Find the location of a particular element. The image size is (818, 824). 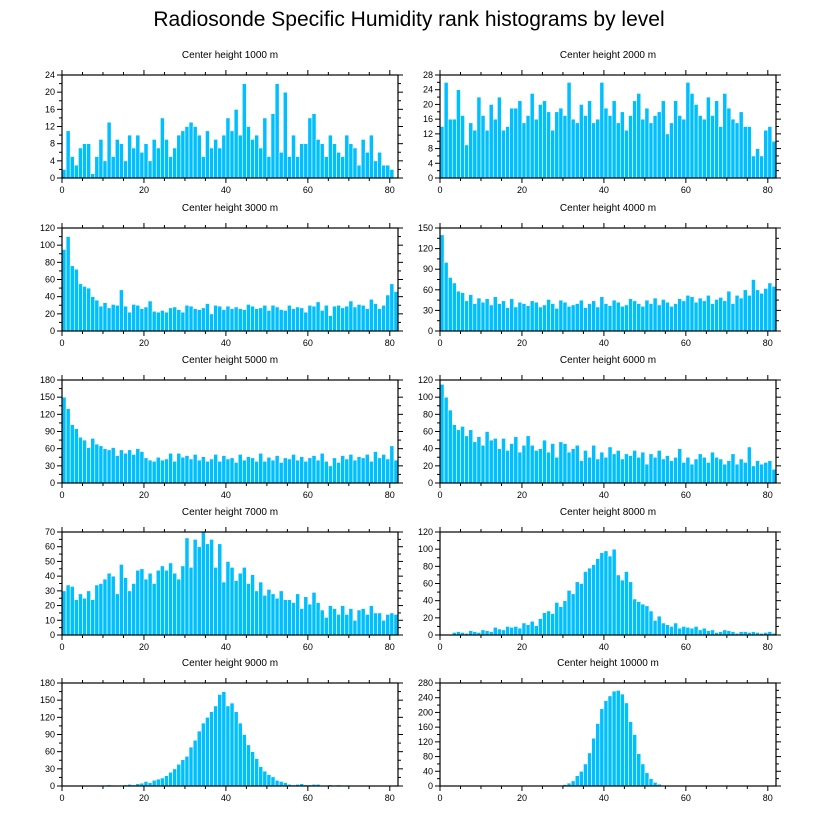

x-tick-label: 60 is located at coordinates (686, 647).